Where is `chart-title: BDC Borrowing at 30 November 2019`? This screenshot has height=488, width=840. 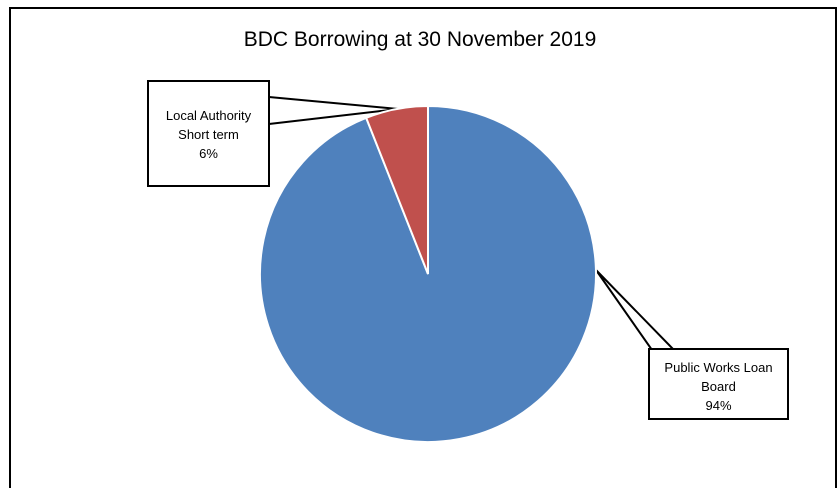
chart-title: BDC Borrowing at 30 November 2019 is located at coordinates (420, 39).